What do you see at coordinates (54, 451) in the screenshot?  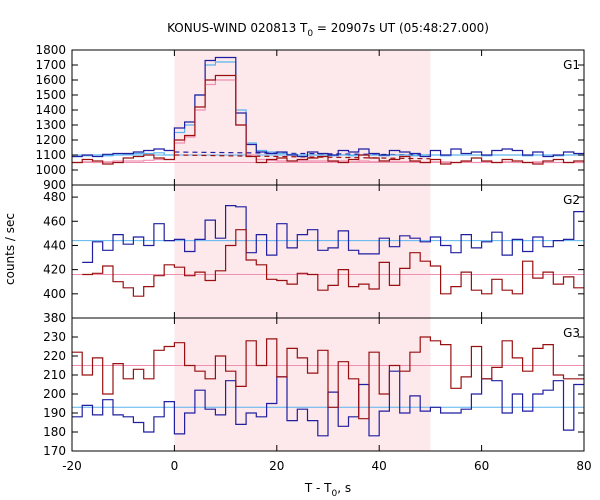 I see `y-tick-label: 170` at bounding box center [54, 451].